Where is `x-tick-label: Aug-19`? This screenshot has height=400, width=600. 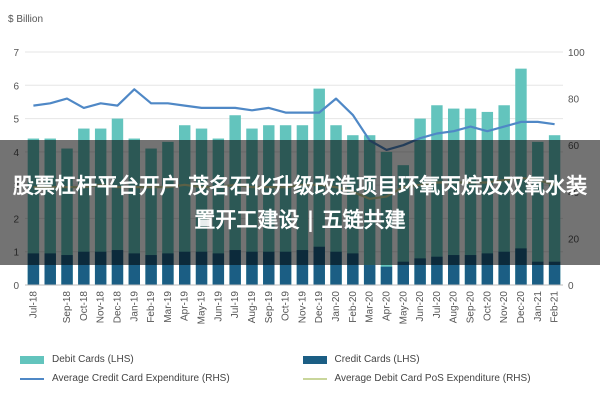
x-tick-label: Aug-19 is located at coordinates (252, 307).